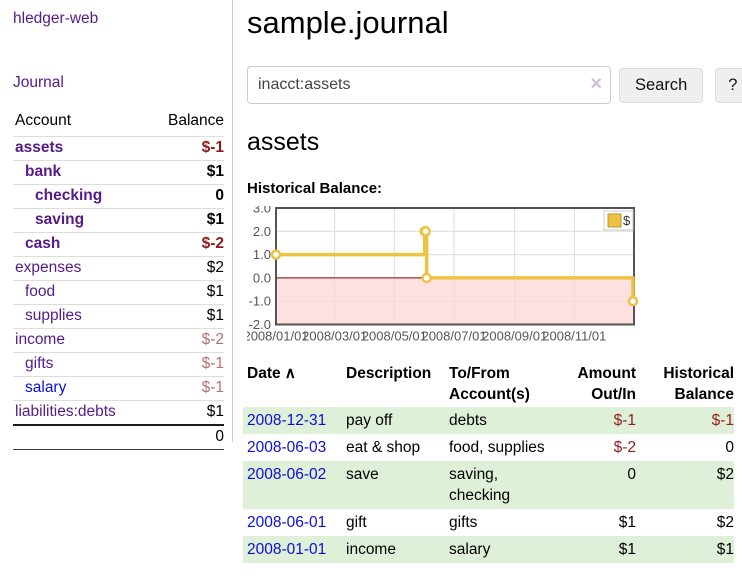 Image resolution: width=742 pixels, height=582 pixels. I want to click on transaction-date-link: 2008-06-02, so click(287, 474).